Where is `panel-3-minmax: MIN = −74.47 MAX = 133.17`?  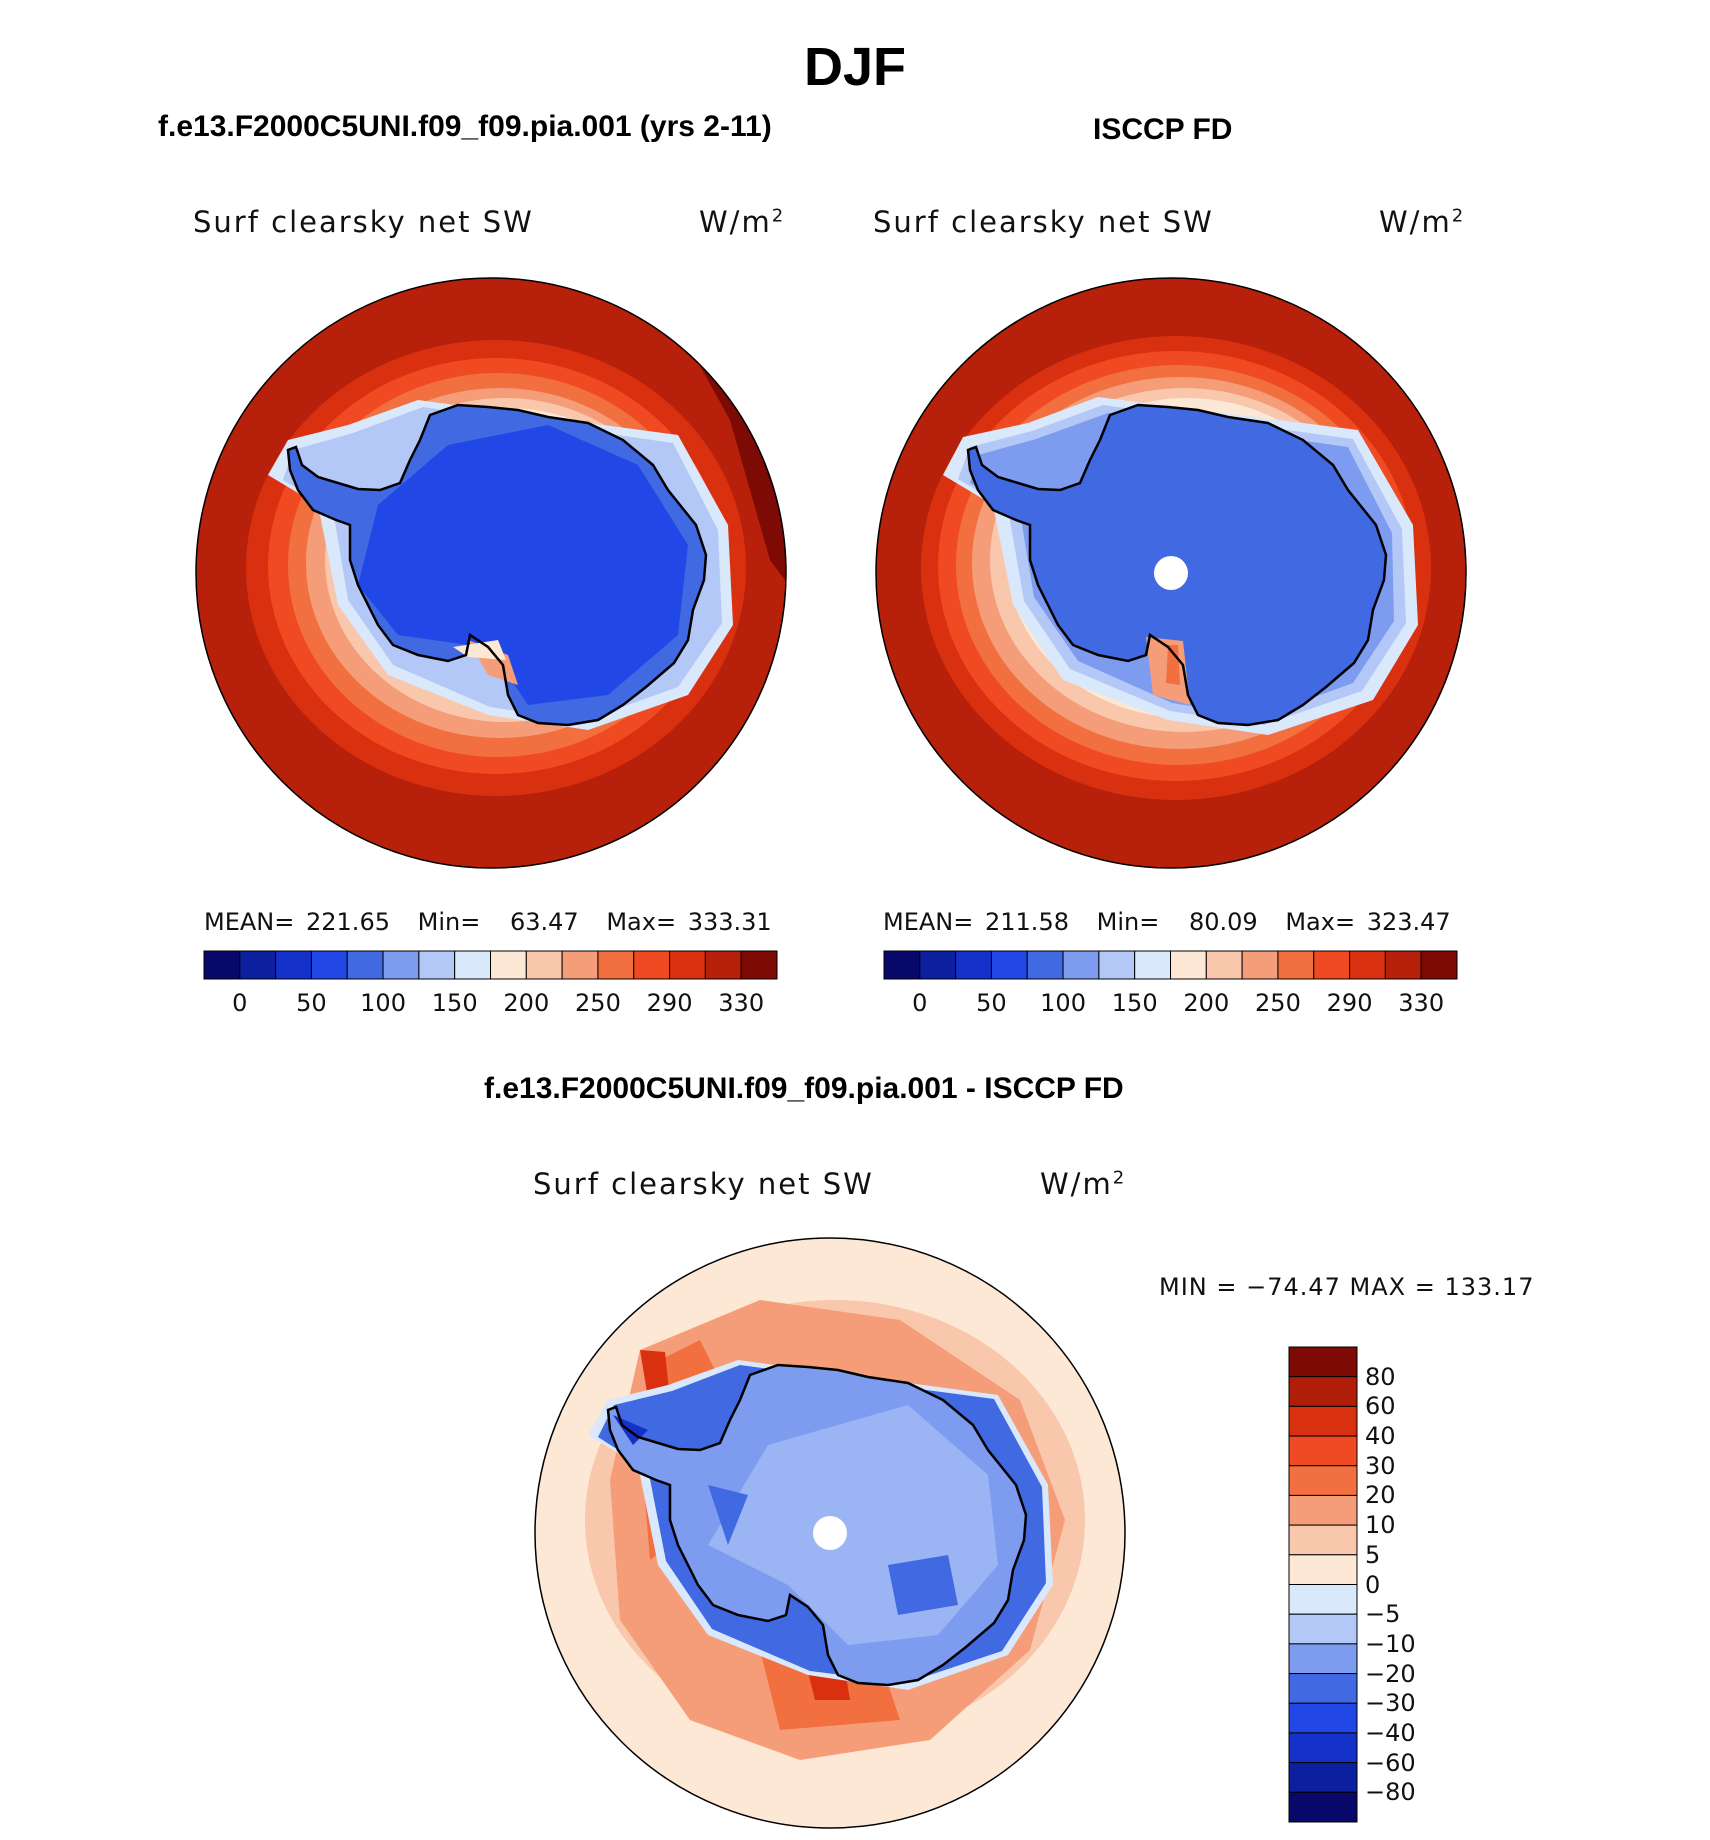
panel-3-minmax: MIN = −74.47 MAX = 133.17 is located at coordinates (1347, 1287).